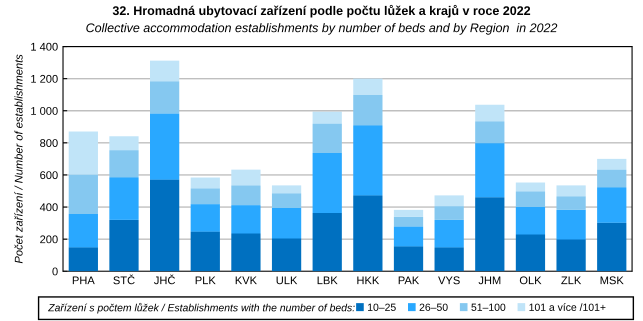  What do you see at coordinates (201, 308) in the screenshot?
I see `legend-title: Zařízení s počtem lůžek / Establishments with the number of beds:` at bounding box center [201, 308].